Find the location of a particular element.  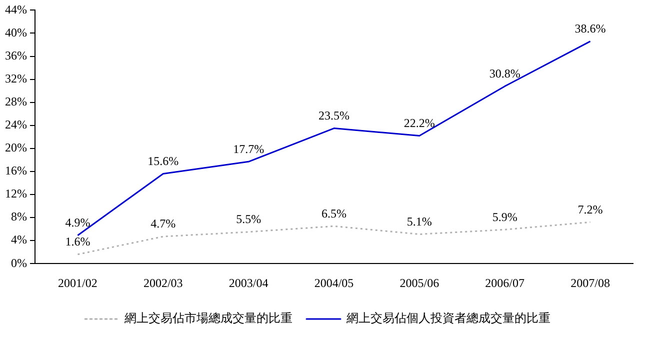

legend-label: 網上交易佔市場總成交量的比重 is located at coordinates (208, 318).